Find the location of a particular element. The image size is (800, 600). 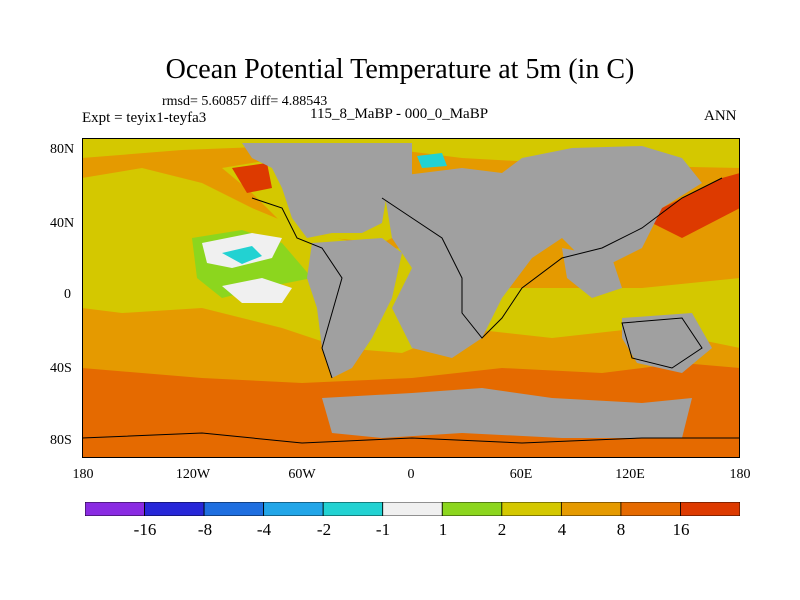

colorbar-label-7: 2 is located at coordinates (502, 529).